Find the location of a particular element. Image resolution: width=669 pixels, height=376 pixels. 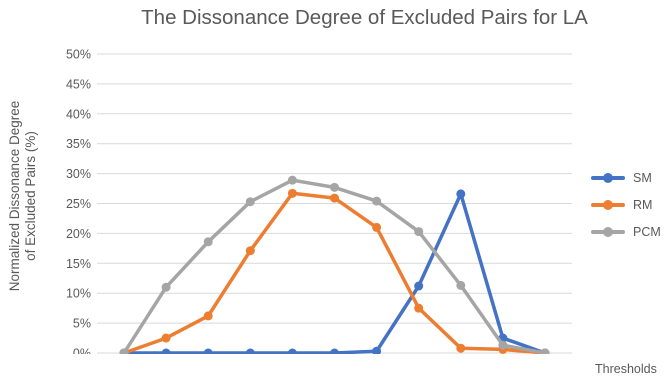

legend-item-sm: SM is located at coordinates (626, 177).